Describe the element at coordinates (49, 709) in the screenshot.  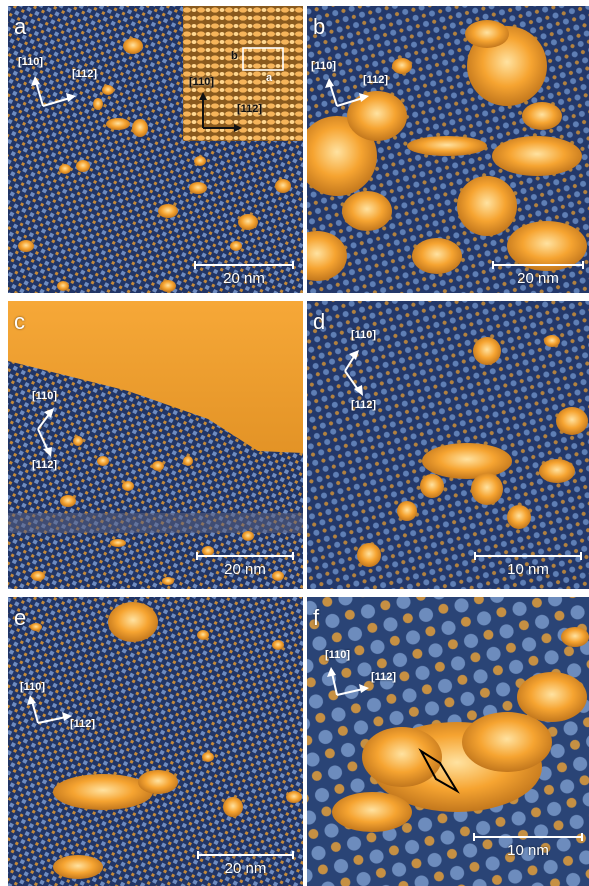
I see `panel-e-axes-icon` at that location.